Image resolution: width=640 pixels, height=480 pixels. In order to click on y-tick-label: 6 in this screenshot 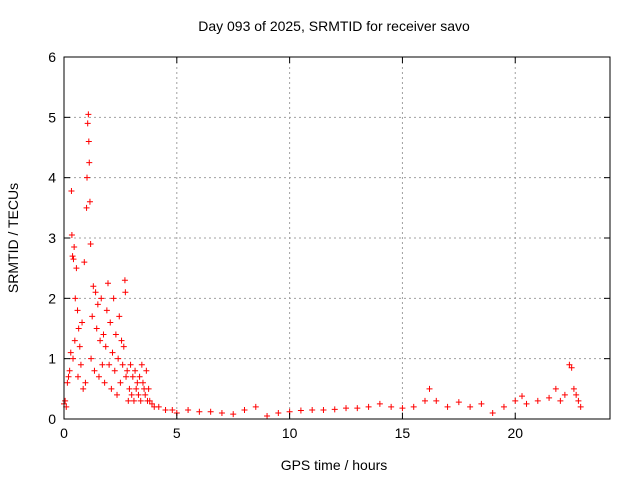, I will do `click(52, 57)`.